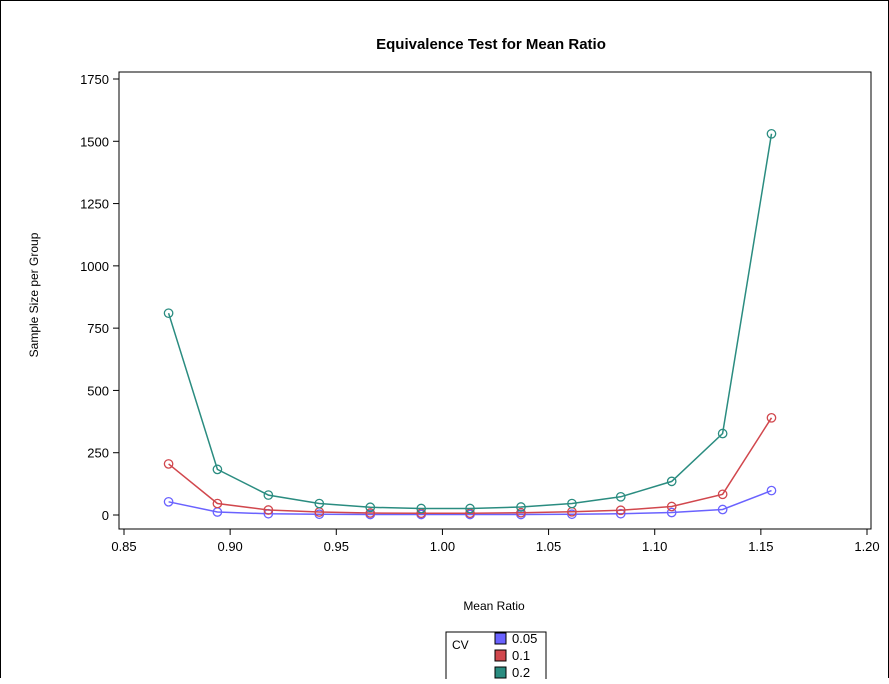  What do you see at coordinates (98, 453) in the screenshot?
I see `y-tick-label: 250` at bounding box center [98, 453].